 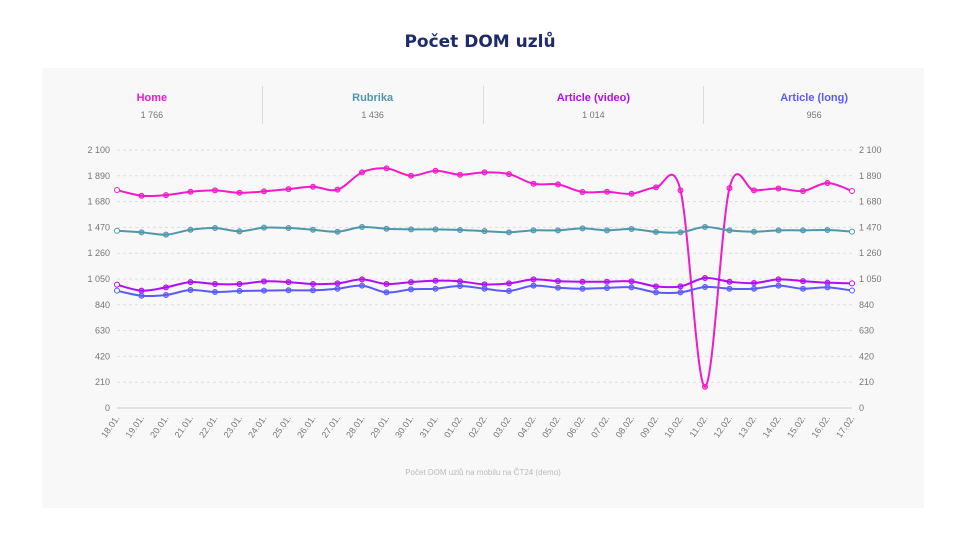 I want to click on x-tick-label: 14.02., so click(x=772, y=426).